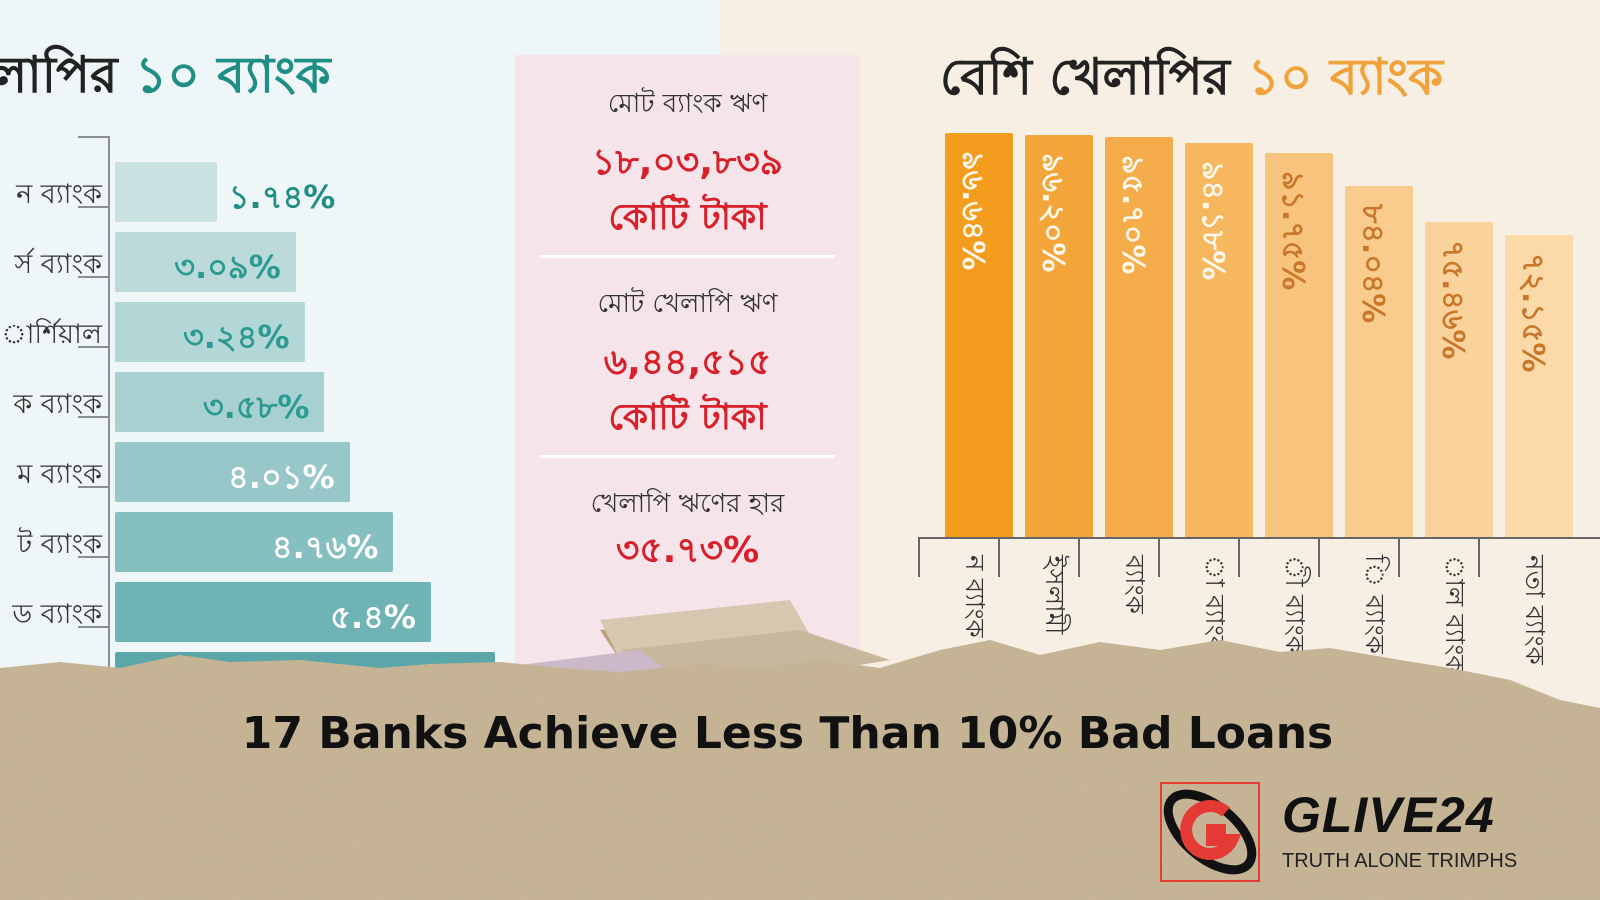 The image size is (1600, 900). I want to click on left-chart-title: লাপির ১০ ব্যাংক, so click(165, 75).